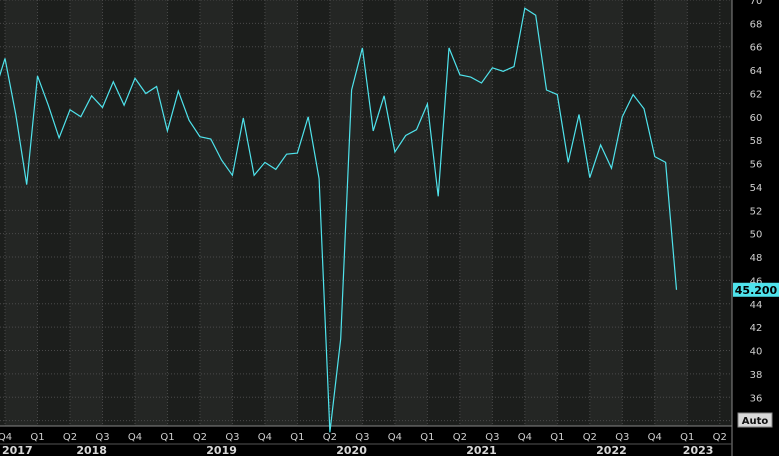 This screenshot has height=456, width=779. What do you see at coordinates (351, 450) in the screenshot?
I see `year-label: 2020` at bounding box center [351, 450].